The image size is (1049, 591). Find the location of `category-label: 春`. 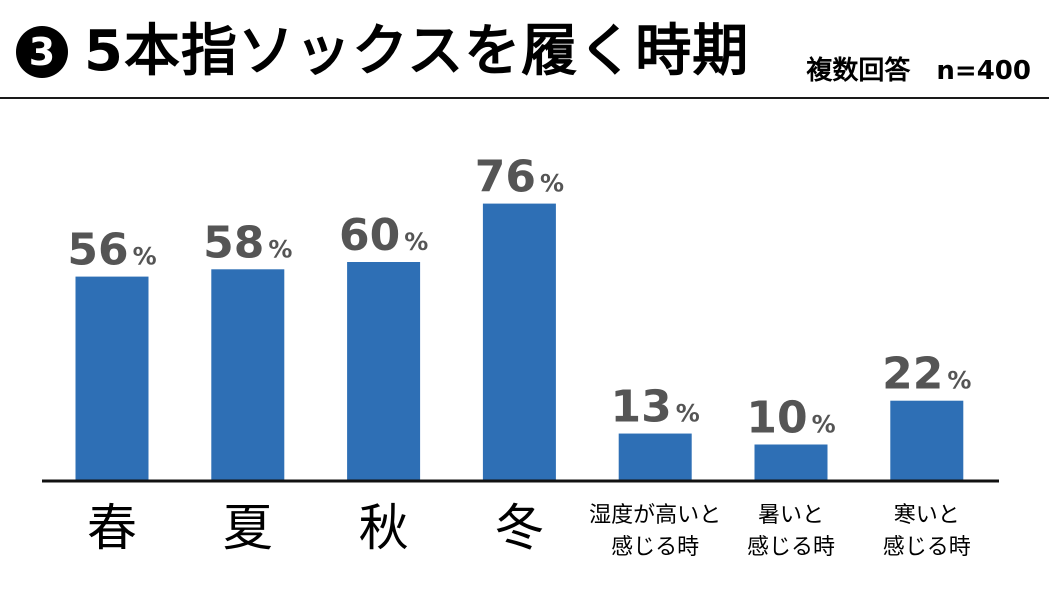

category-label: 春 is located at coordinates (112, 528).